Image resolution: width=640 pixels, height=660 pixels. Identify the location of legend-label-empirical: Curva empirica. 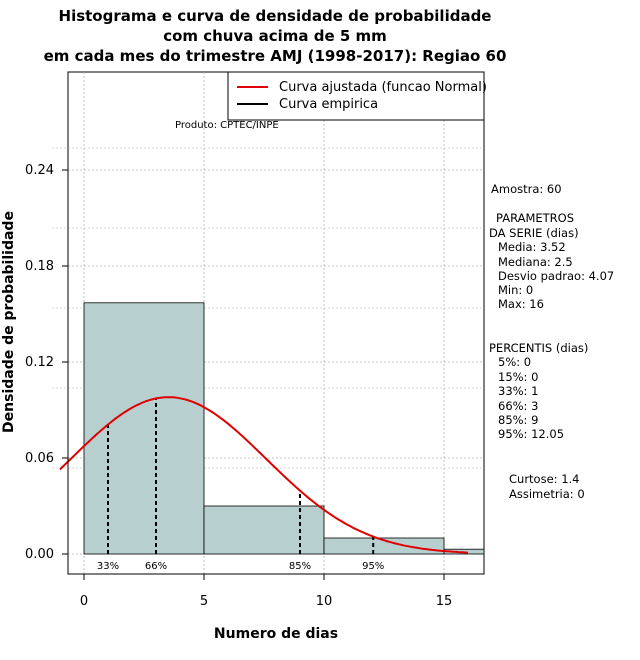
(328, 104).